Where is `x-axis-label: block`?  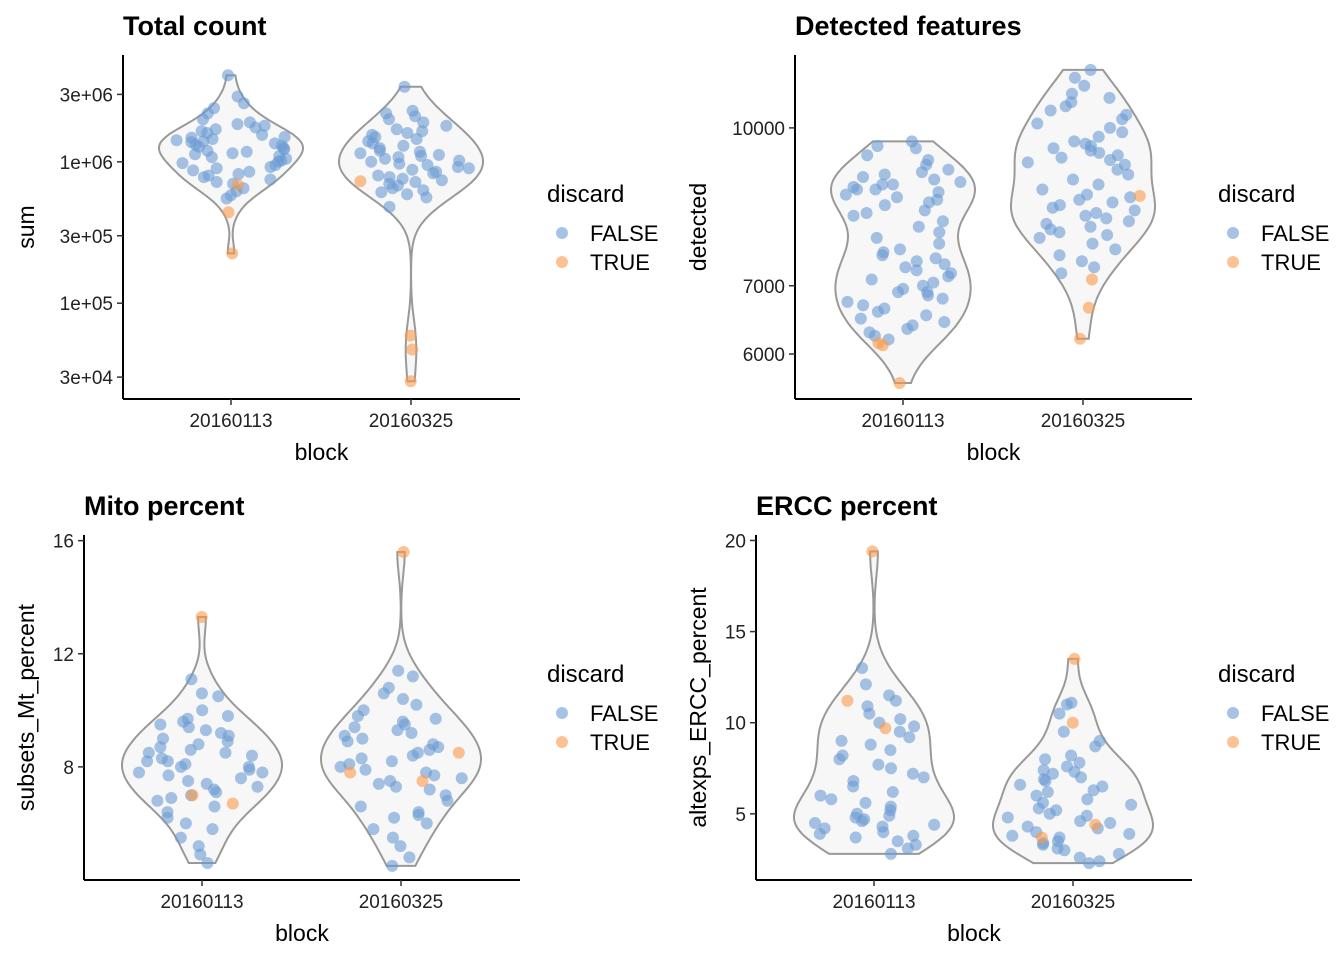 x-axis-label: block is located at coordinates (302, 933).